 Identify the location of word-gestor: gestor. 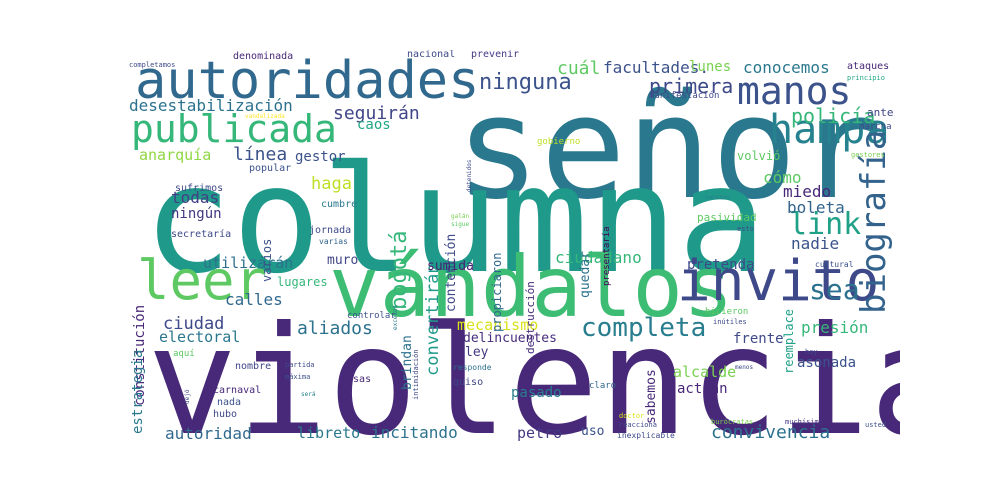
(320, 157).